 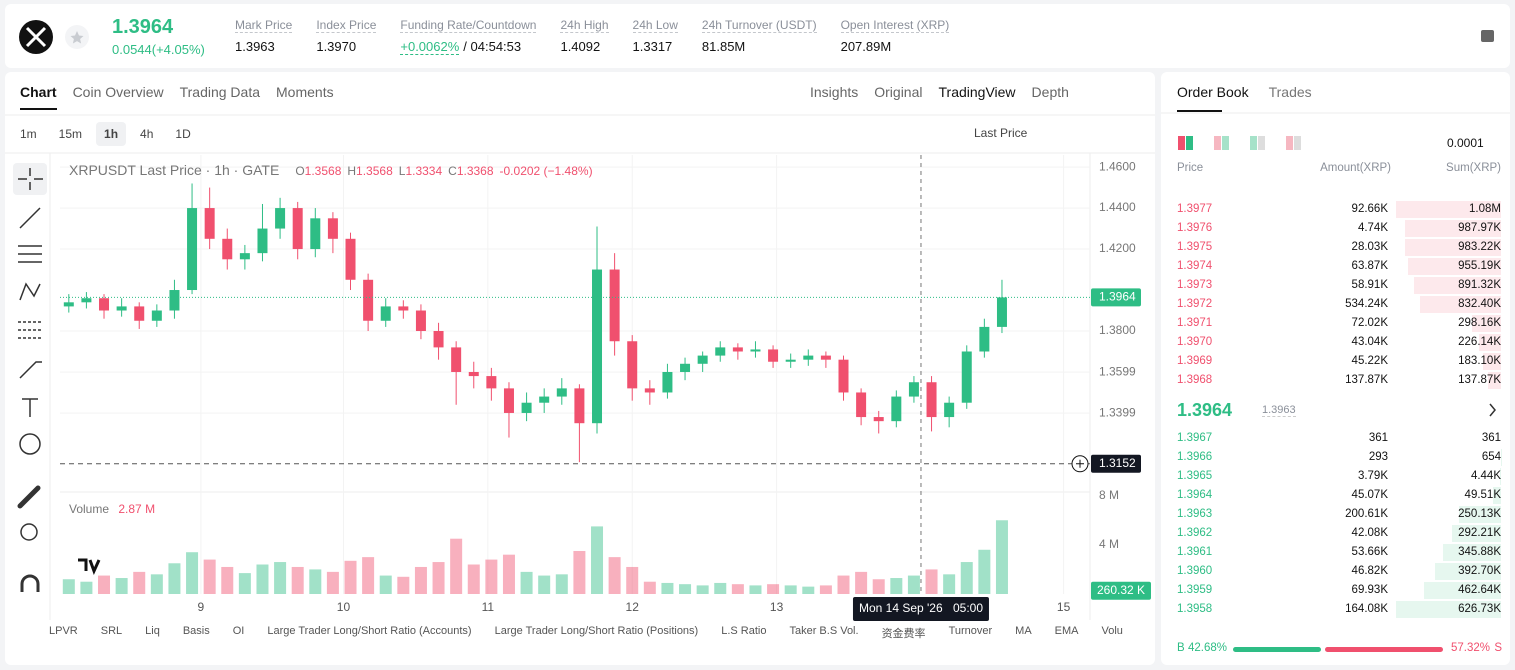 What do you see at coordinates (1195, 266) in the screenshot?
I see `ob-price: 1.3974` at bounding box center [1195, 266].